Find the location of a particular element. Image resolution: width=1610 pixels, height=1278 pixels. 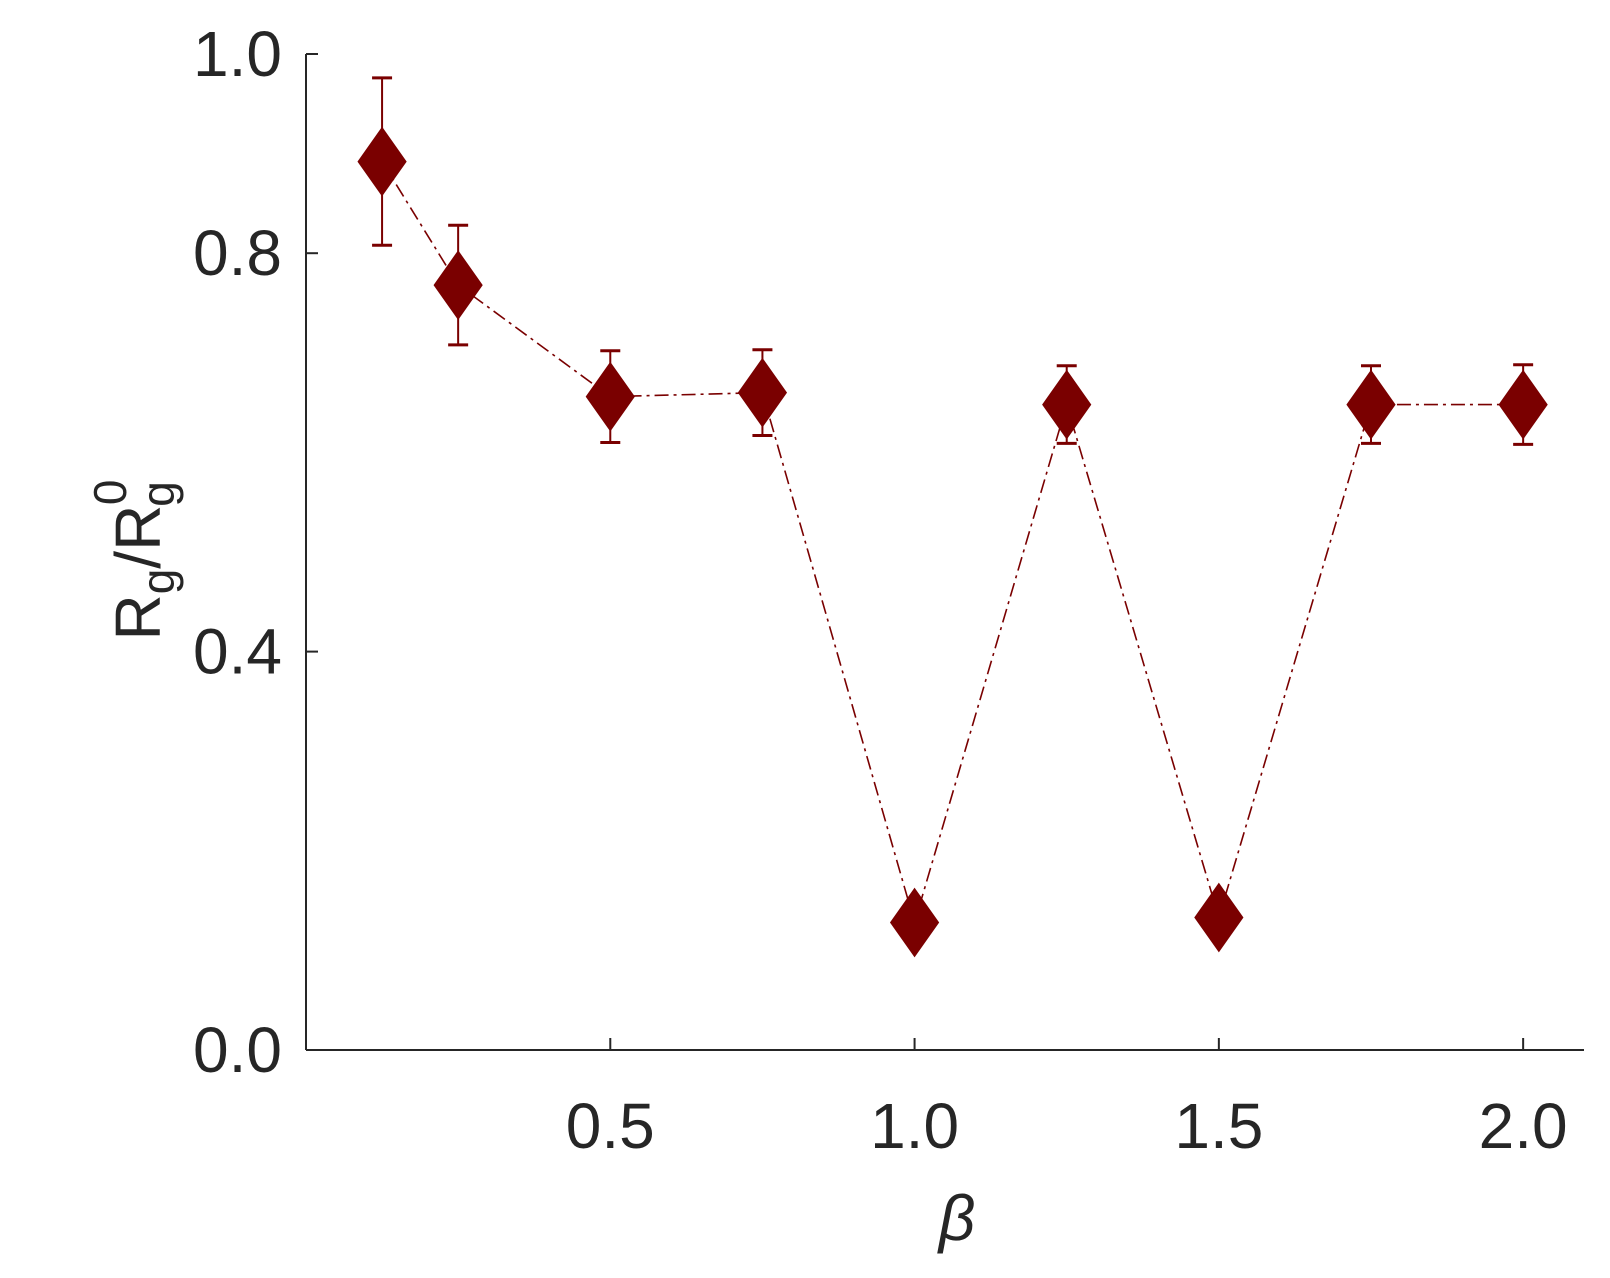

y-tick-label: 1.0 is located at coordinates (237, 54).